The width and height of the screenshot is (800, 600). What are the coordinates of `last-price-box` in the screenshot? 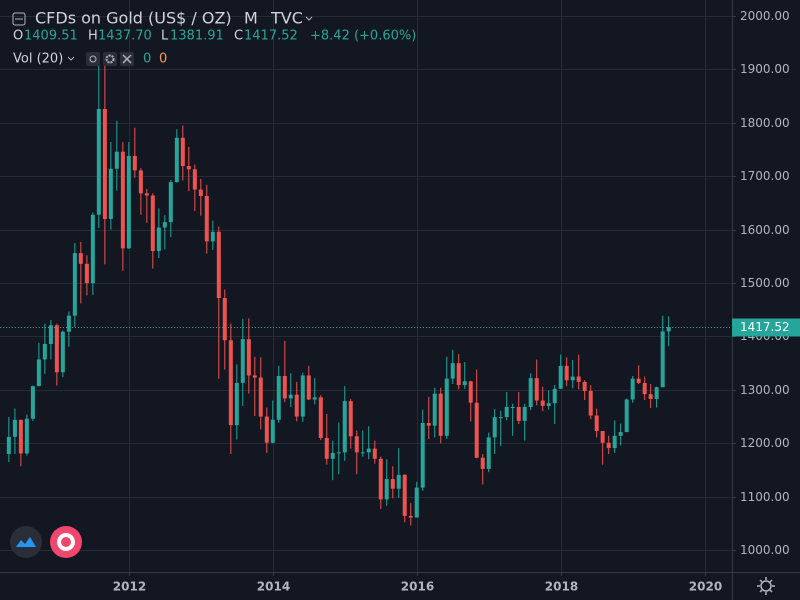 It's located at (766, 327).